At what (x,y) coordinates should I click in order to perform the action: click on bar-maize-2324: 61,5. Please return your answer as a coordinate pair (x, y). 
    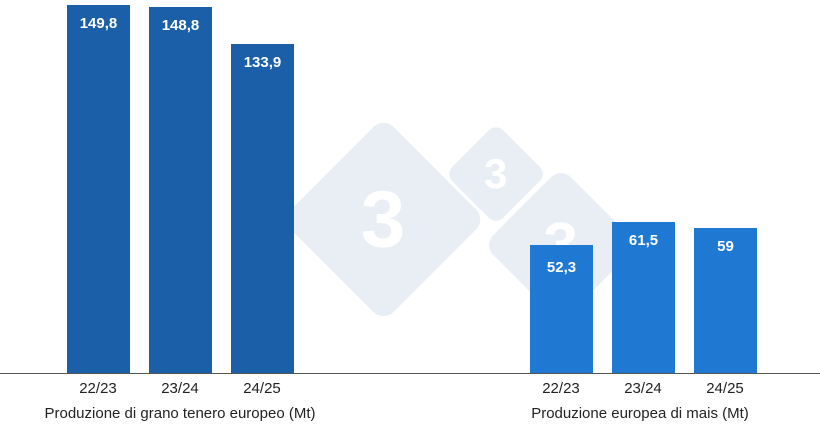
    Looking at the image, I should click on (643, 297).